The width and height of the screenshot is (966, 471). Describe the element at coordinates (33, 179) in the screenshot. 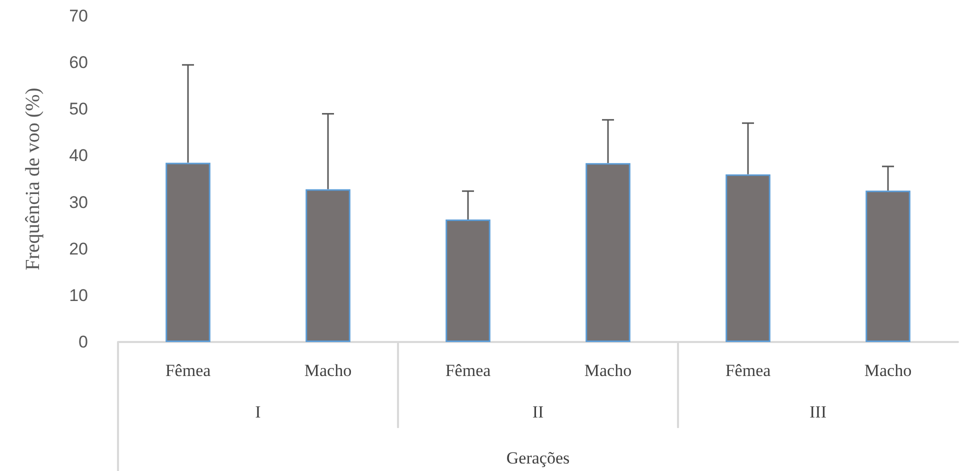

I see `y-axis-title: Frequência de voo (%)` at that location.